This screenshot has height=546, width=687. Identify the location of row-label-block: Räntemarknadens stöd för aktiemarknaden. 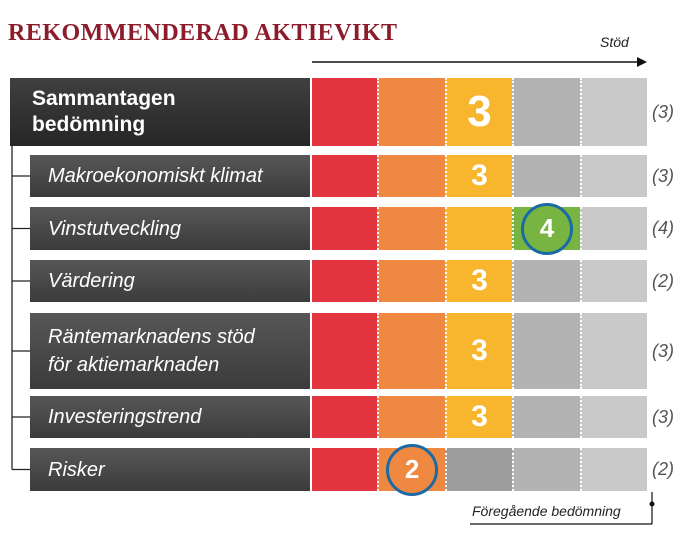
(170, 351).